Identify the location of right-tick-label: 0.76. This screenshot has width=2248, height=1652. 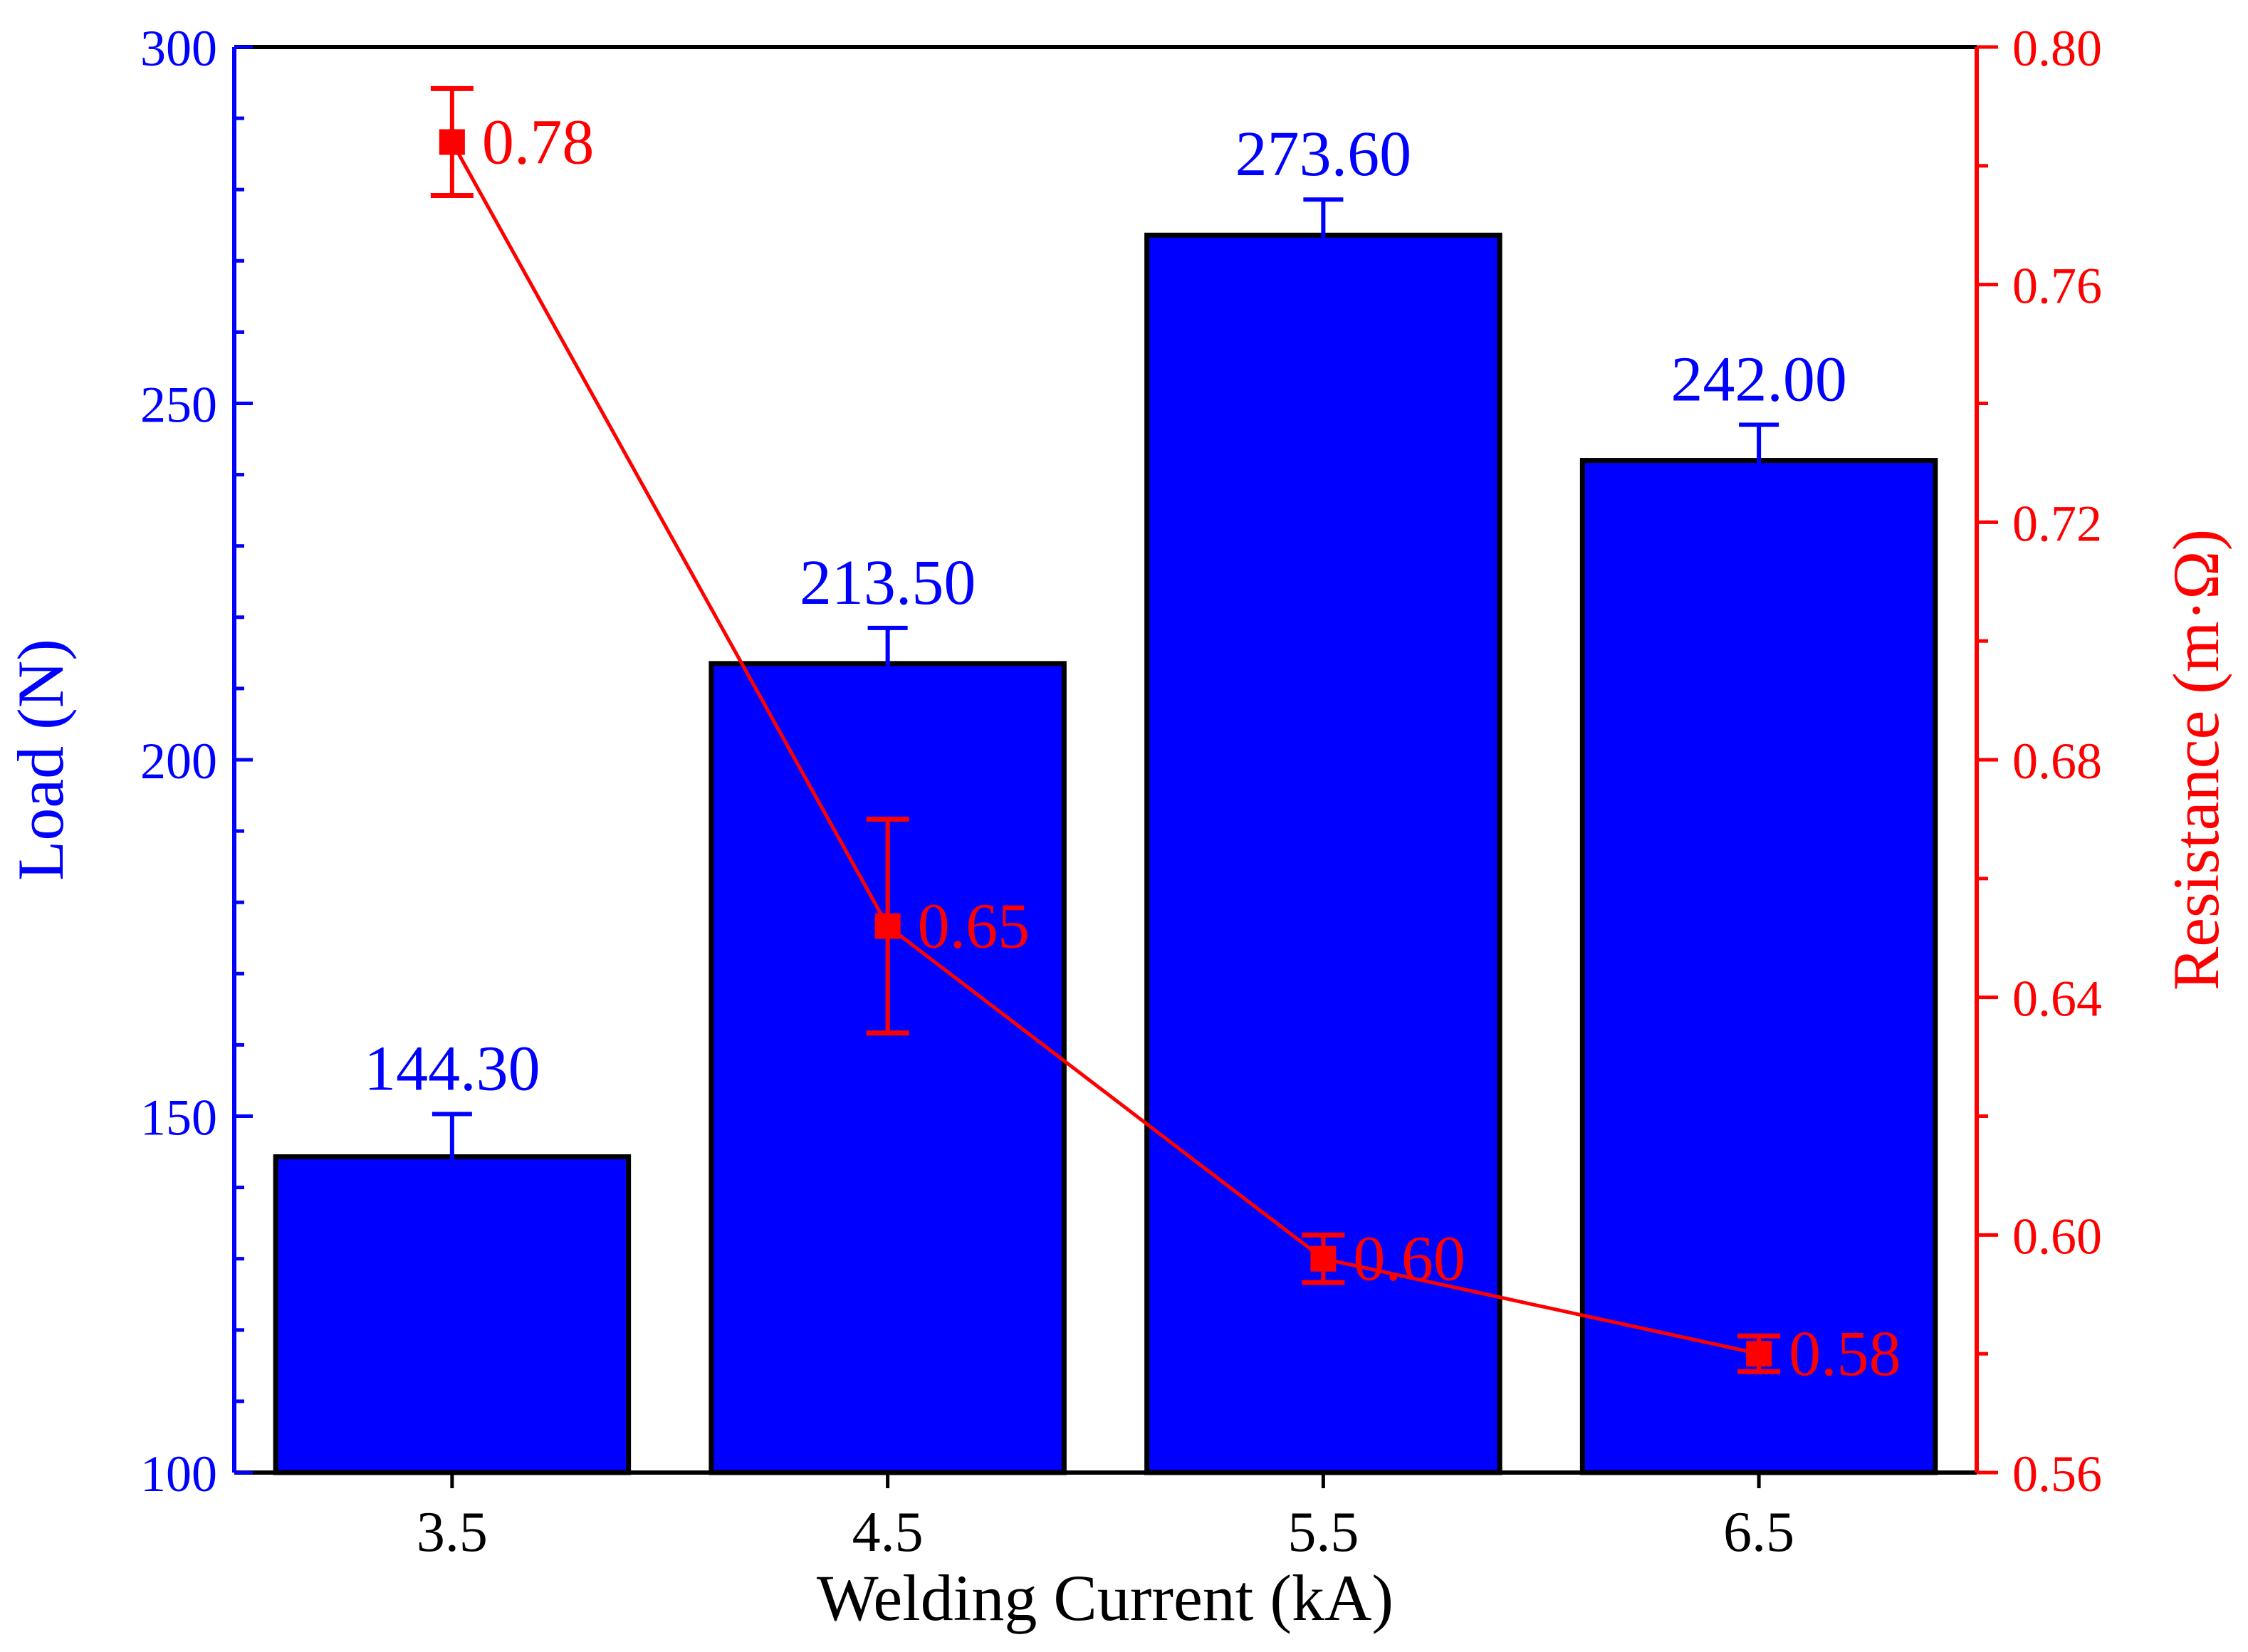
(2057, 286).